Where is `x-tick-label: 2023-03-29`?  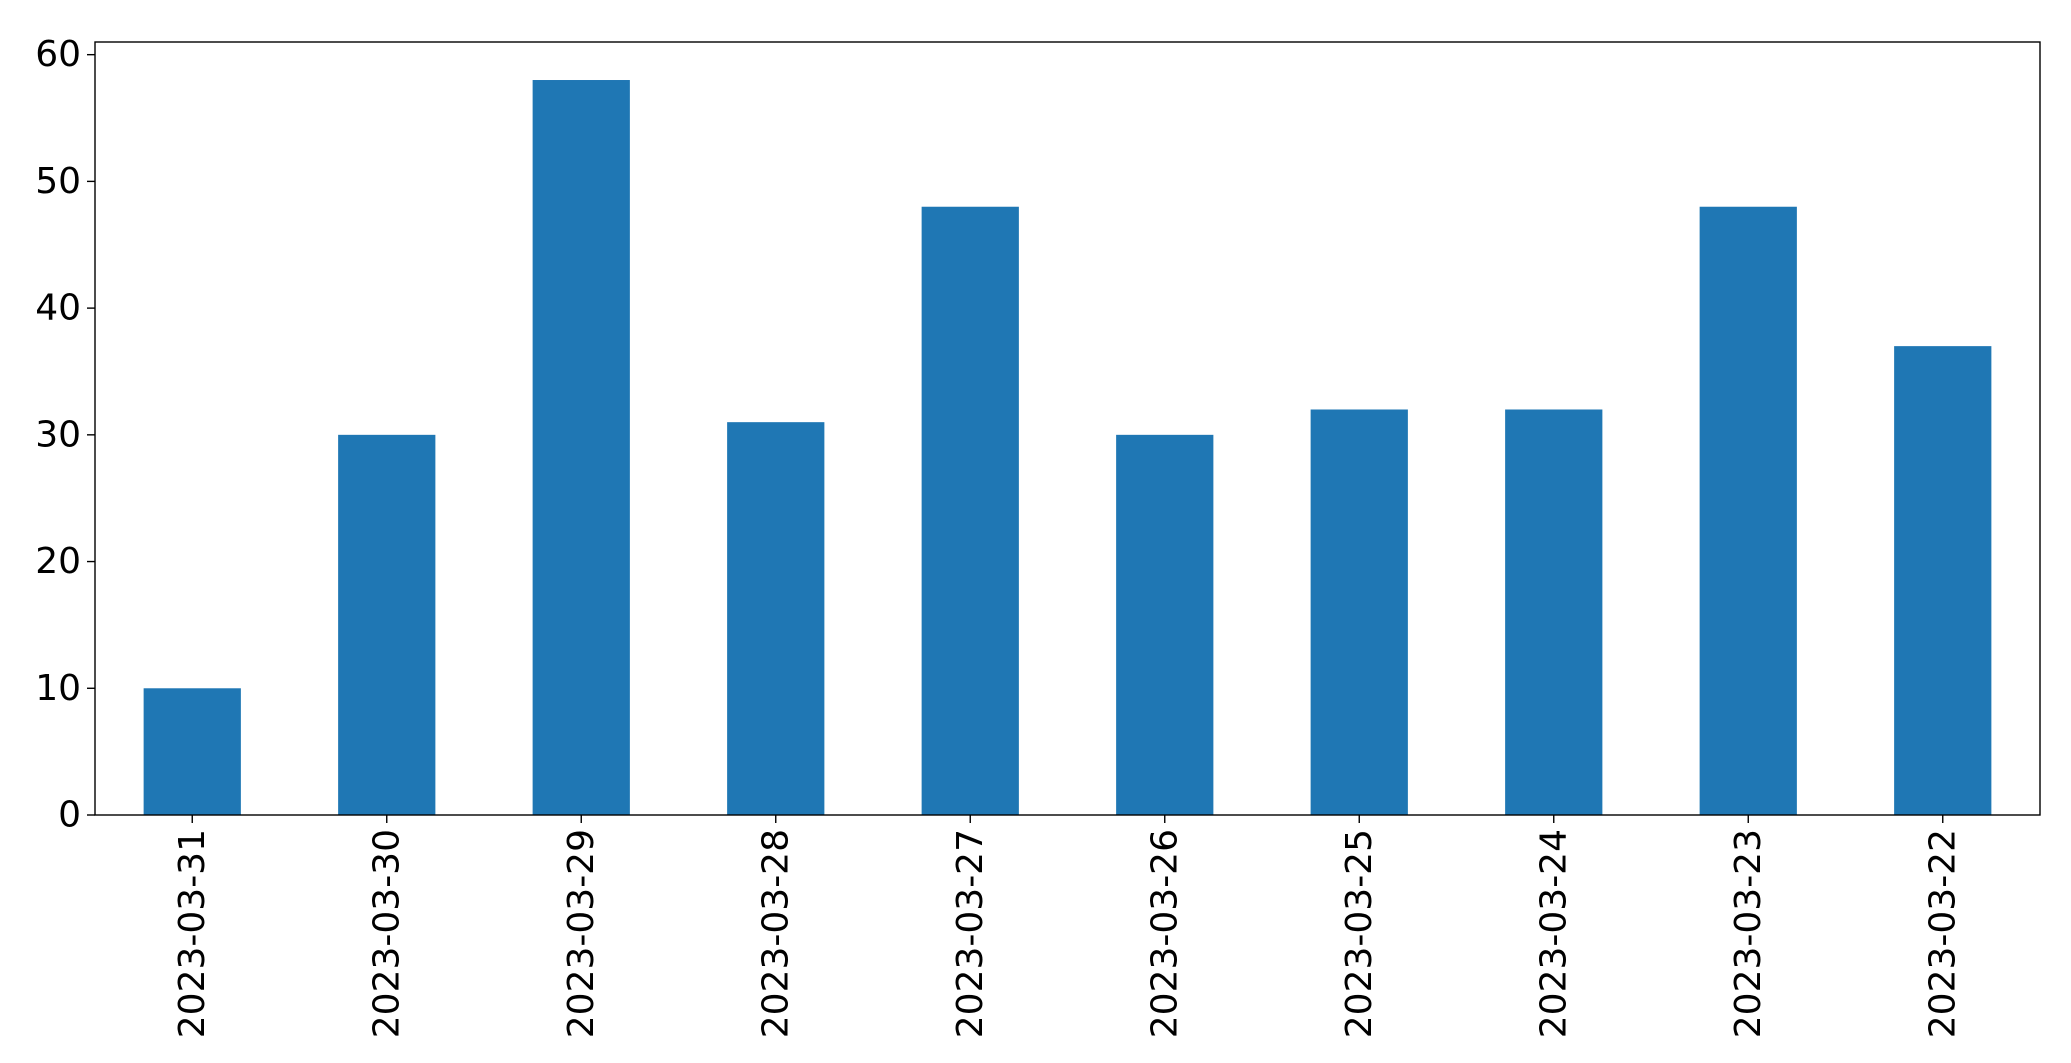 x-tick-label: 2023-03-29 is located at coordinates (581, 933).